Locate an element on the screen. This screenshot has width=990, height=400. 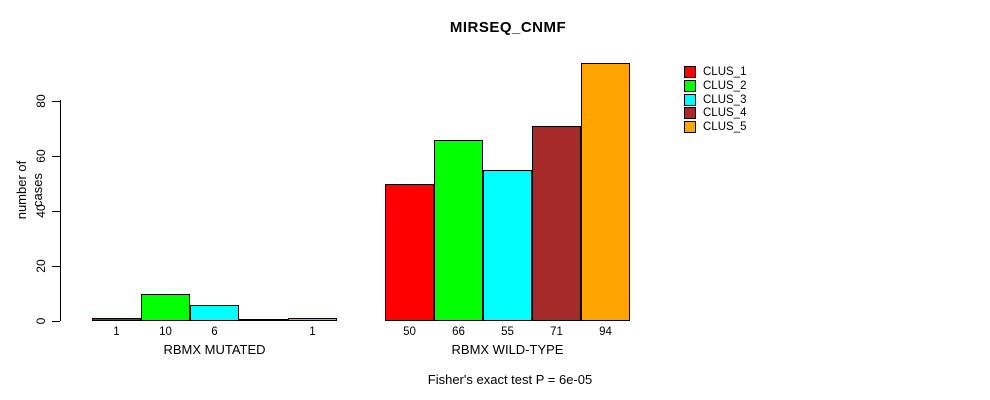
y-tick-label: 0 is located at coordinates (41, 321).